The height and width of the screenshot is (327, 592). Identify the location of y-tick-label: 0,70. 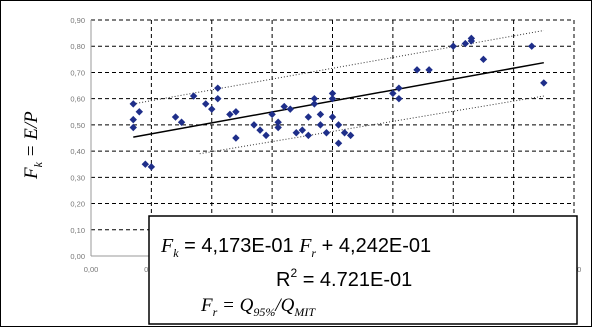
(77, 72).